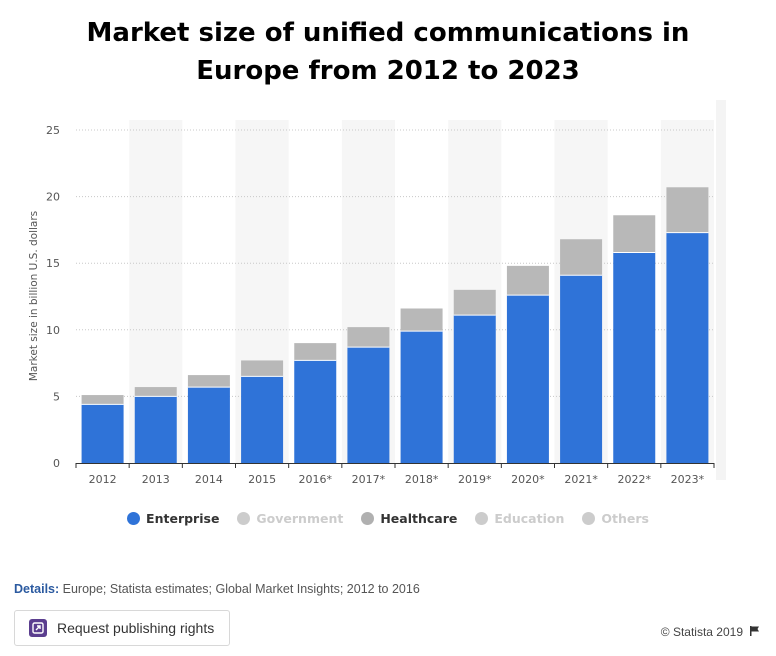 Image resolution: width=776 pixels, height=656 pixels. What do you see at coordinates (34, 296) in the screenshot?
I see `y-axis-label: Market size in billion U.S. dollars` at bounding box center [34, 296].